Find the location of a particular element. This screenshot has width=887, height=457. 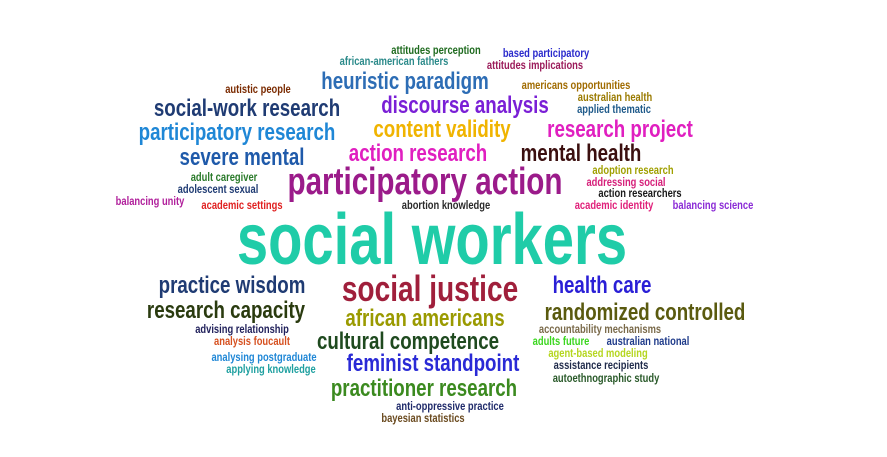

word: african americans is located at coordinates (425, 318).